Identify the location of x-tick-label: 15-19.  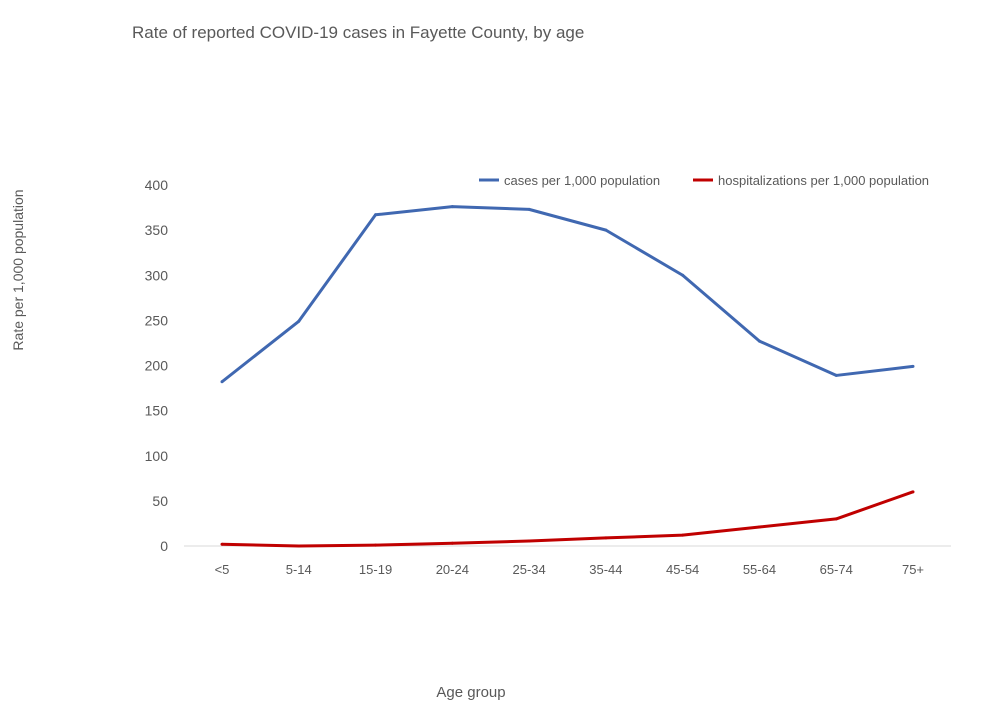
(375, 569).